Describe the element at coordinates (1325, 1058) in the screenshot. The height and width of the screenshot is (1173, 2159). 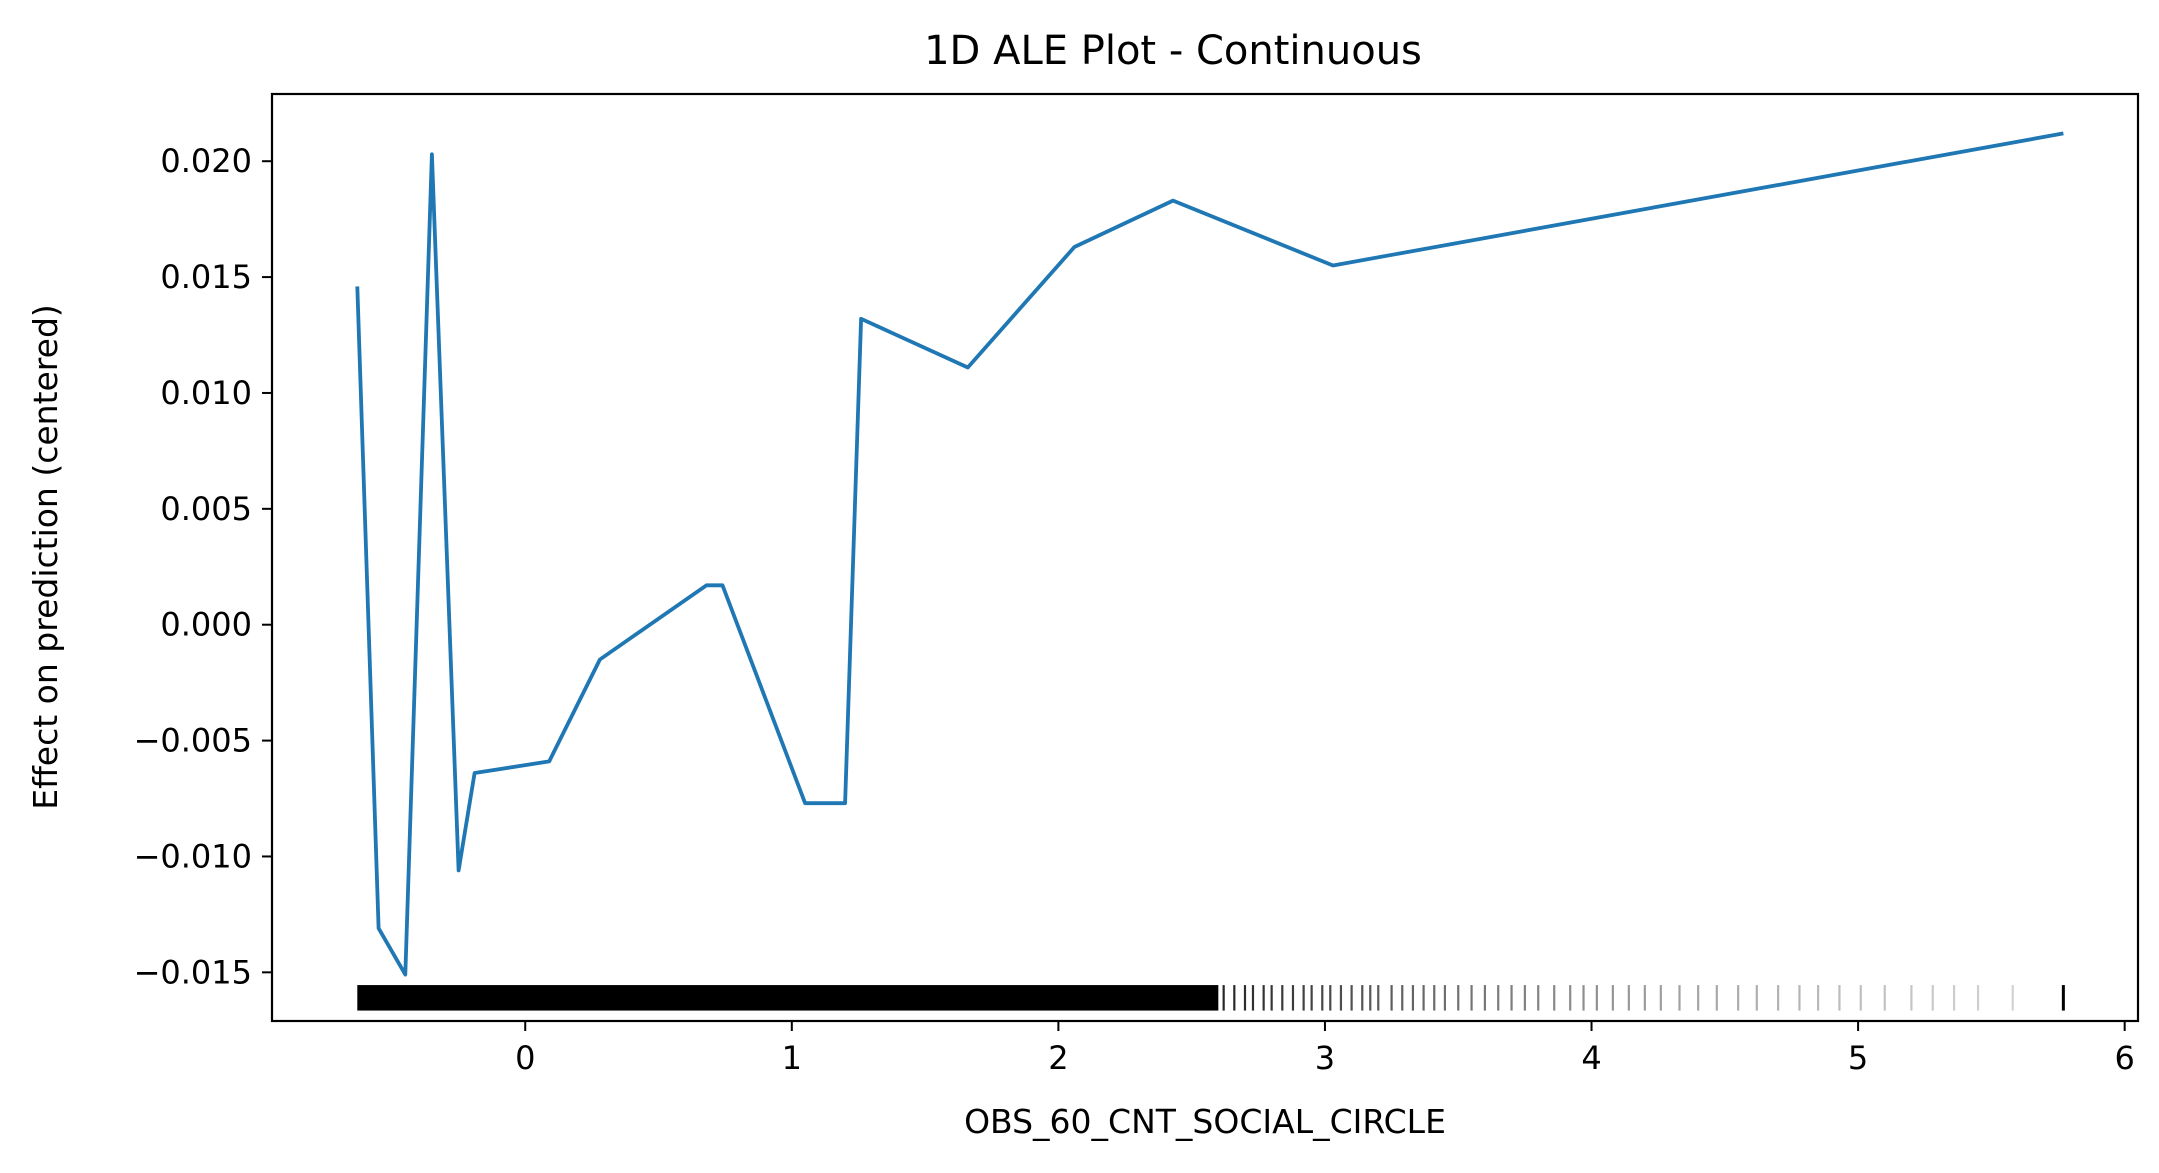
I see `x-tick-label: 3` at that location.